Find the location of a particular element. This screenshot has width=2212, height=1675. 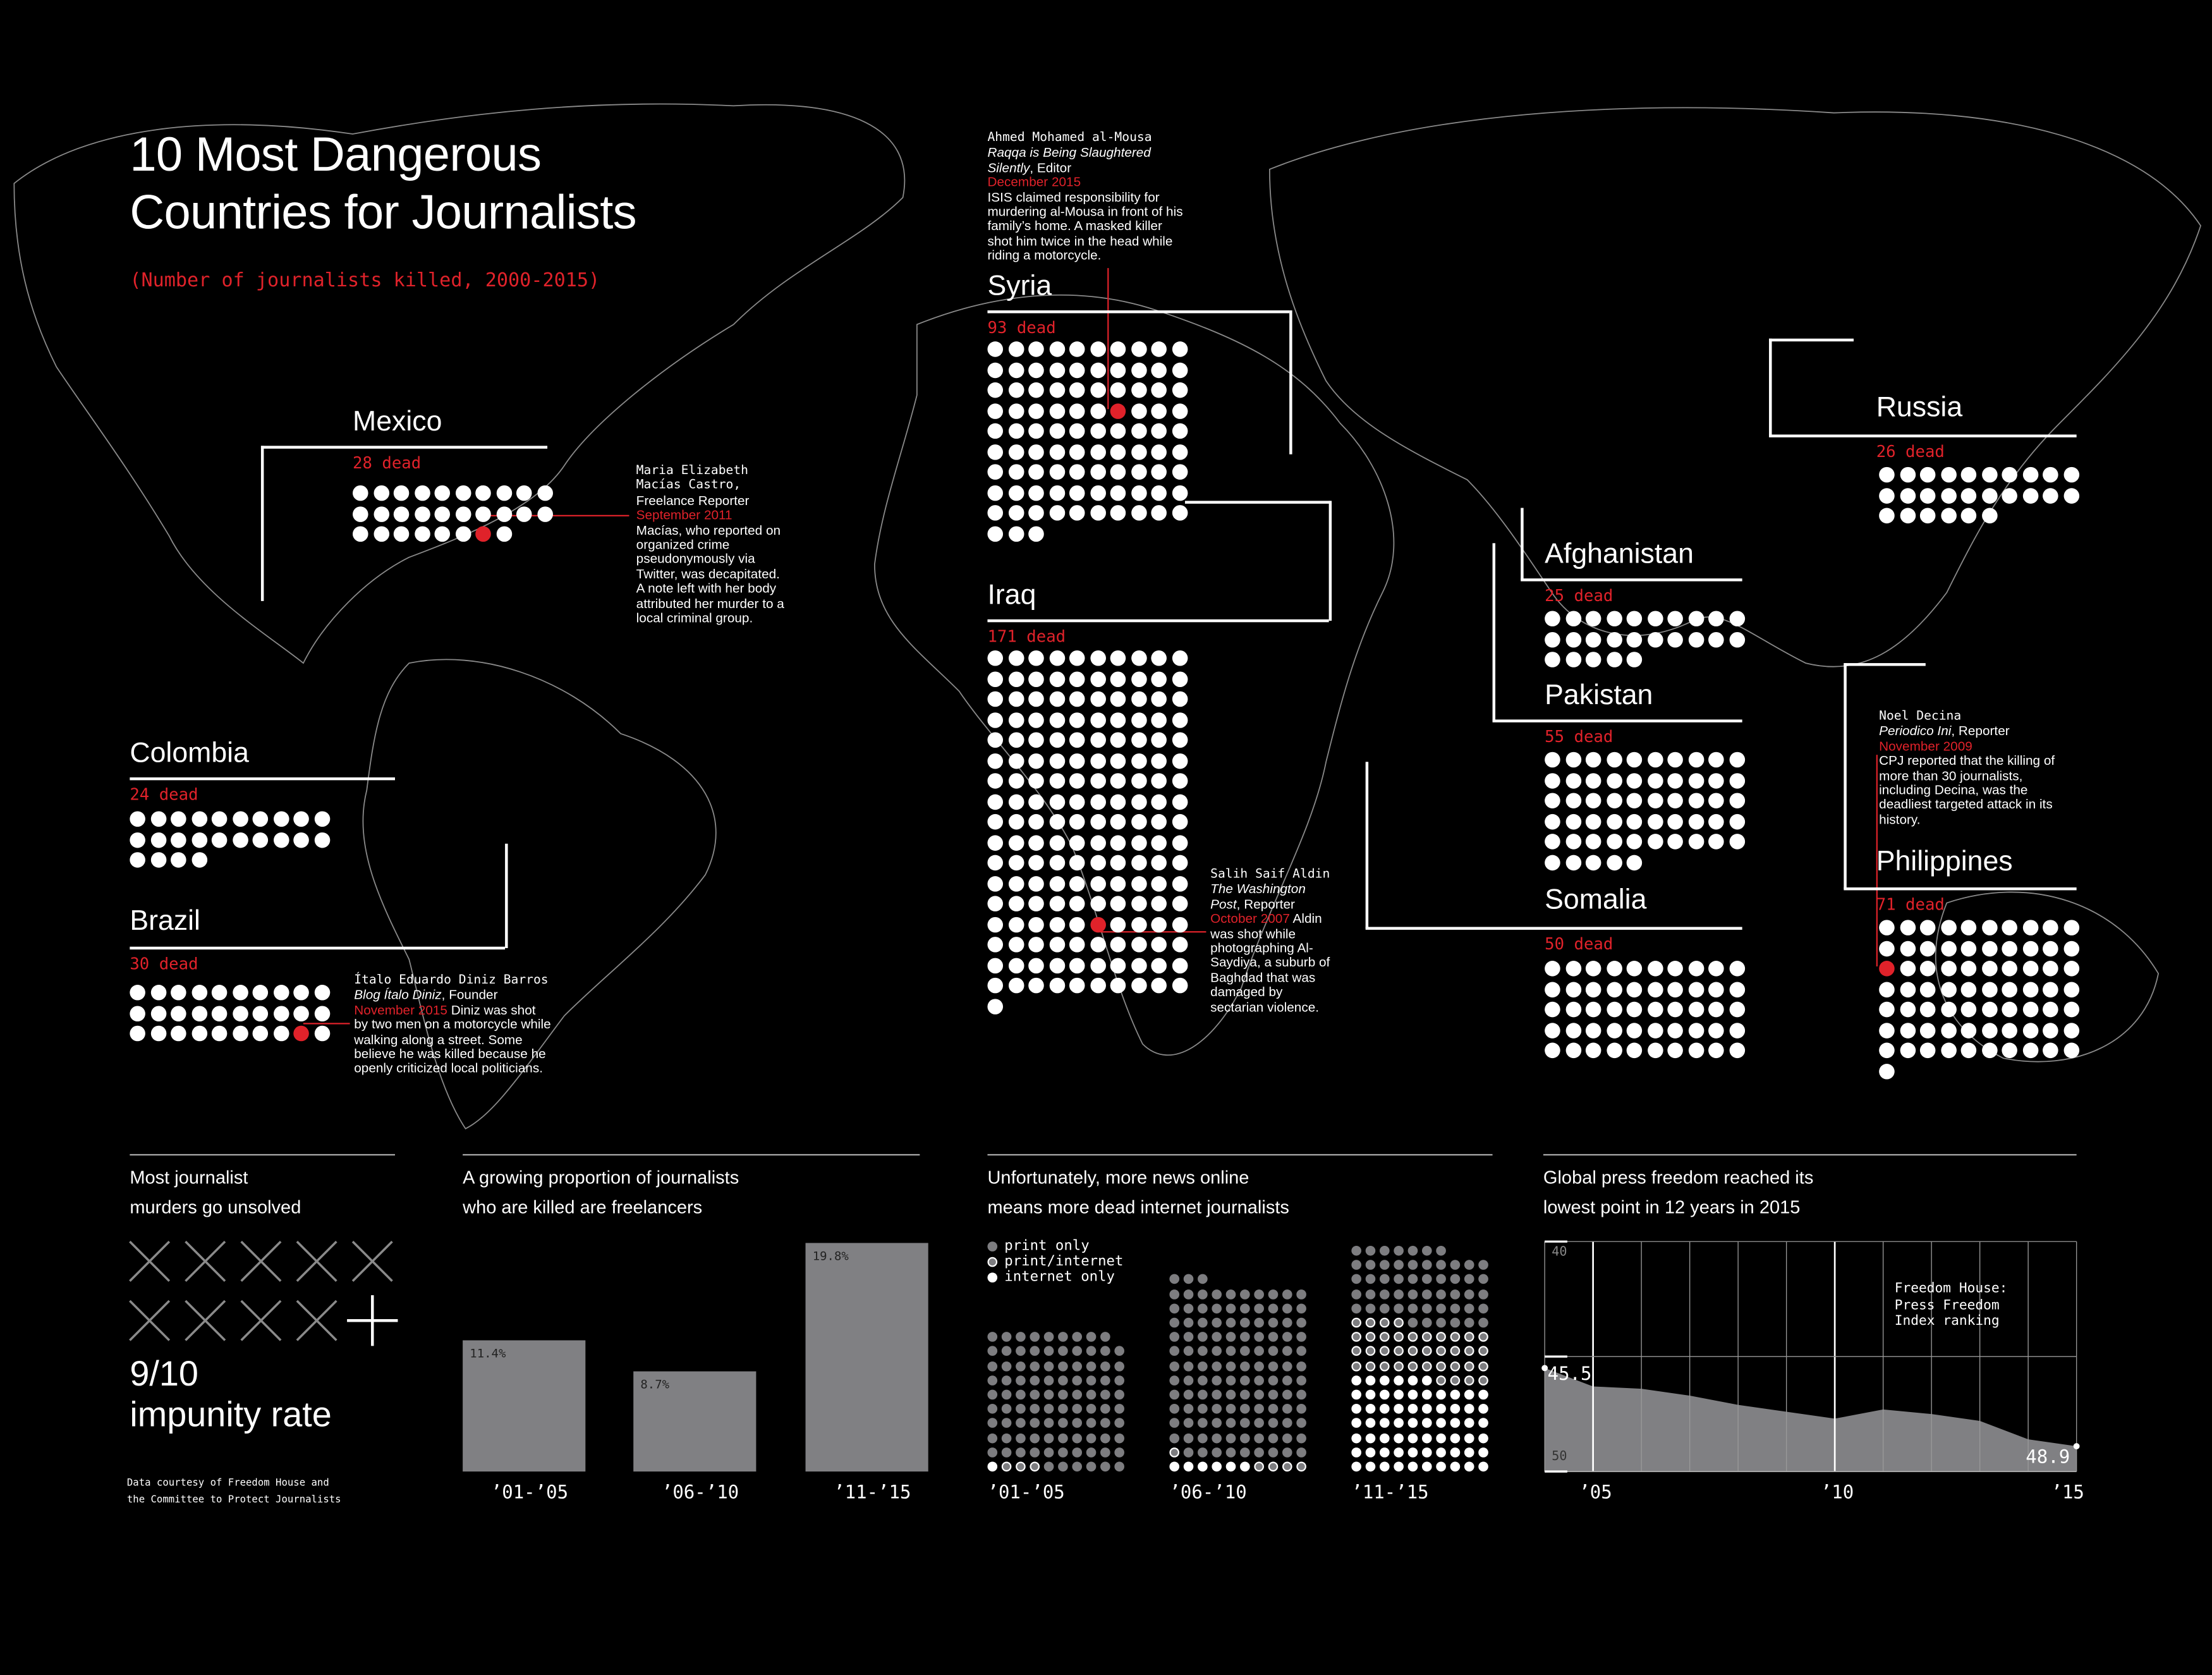

dead-count-afghanistan: 25 dead is located at coordinates (1579, 595).